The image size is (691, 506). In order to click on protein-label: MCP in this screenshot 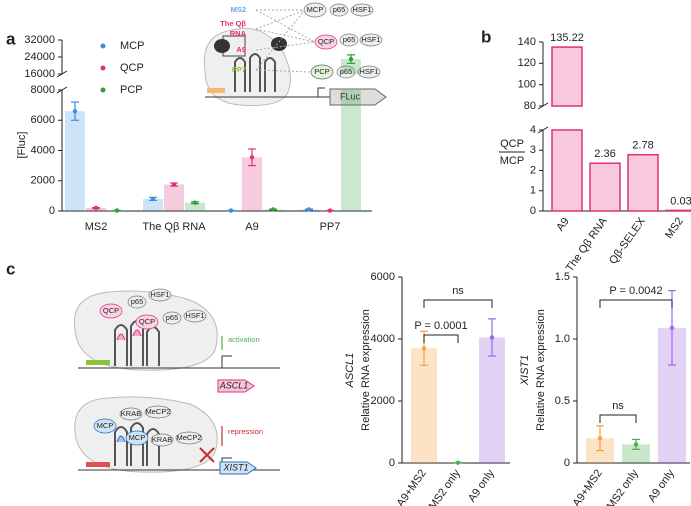, I will do `click(315, 9)`.